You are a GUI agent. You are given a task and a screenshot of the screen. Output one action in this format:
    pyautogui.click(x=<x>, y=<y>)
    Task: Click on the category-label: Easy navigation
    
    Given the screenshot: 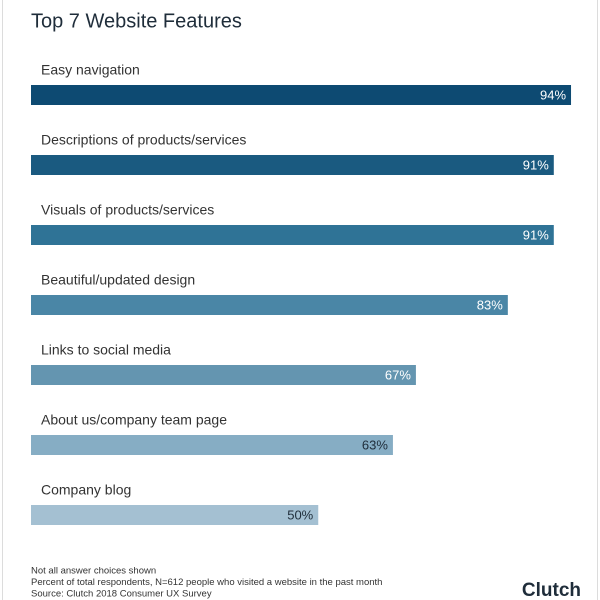 What is the action you would take?
    pyautogui.click(x=90, y=70)
    